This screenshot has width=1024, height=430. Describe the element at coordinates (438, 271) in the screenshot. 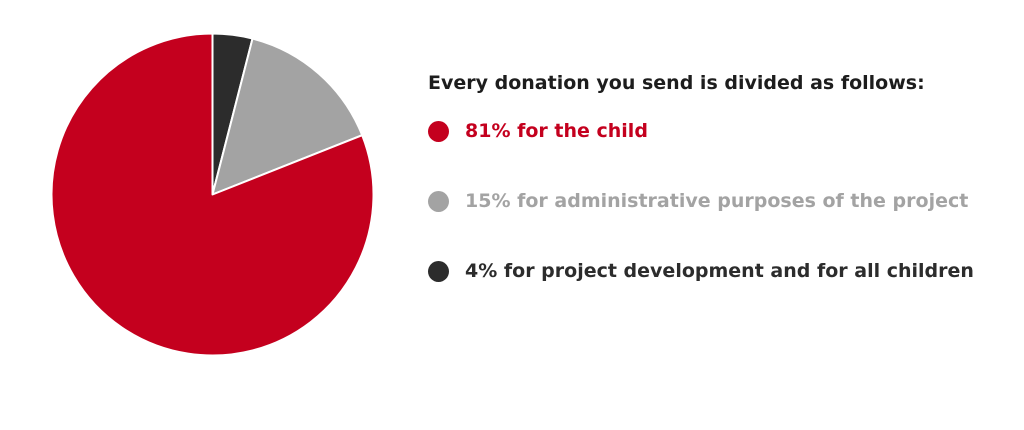

I see `legend-dot-development-icon` at that location.